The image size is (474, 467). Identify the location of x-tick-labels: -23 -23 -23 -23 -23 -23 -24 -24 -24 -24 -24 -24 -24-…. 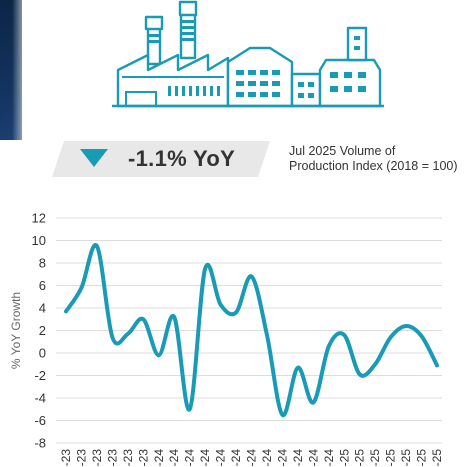
(251, 458).